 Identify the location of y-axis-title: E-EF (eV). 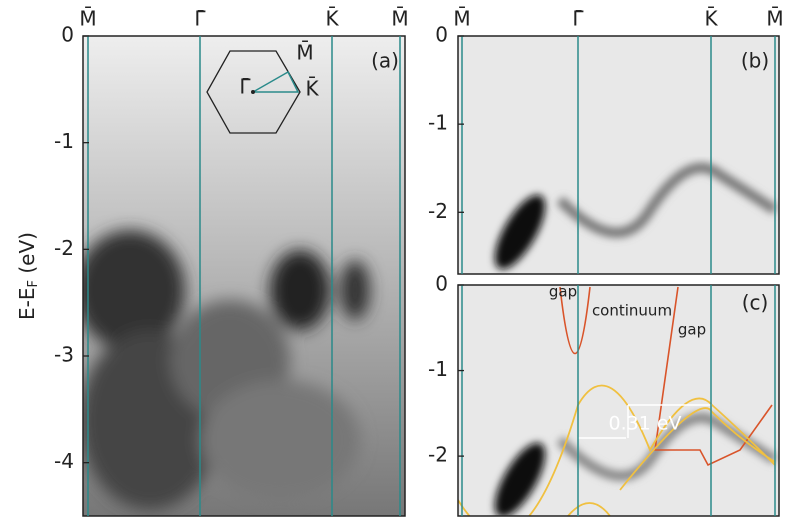
(28, 276).